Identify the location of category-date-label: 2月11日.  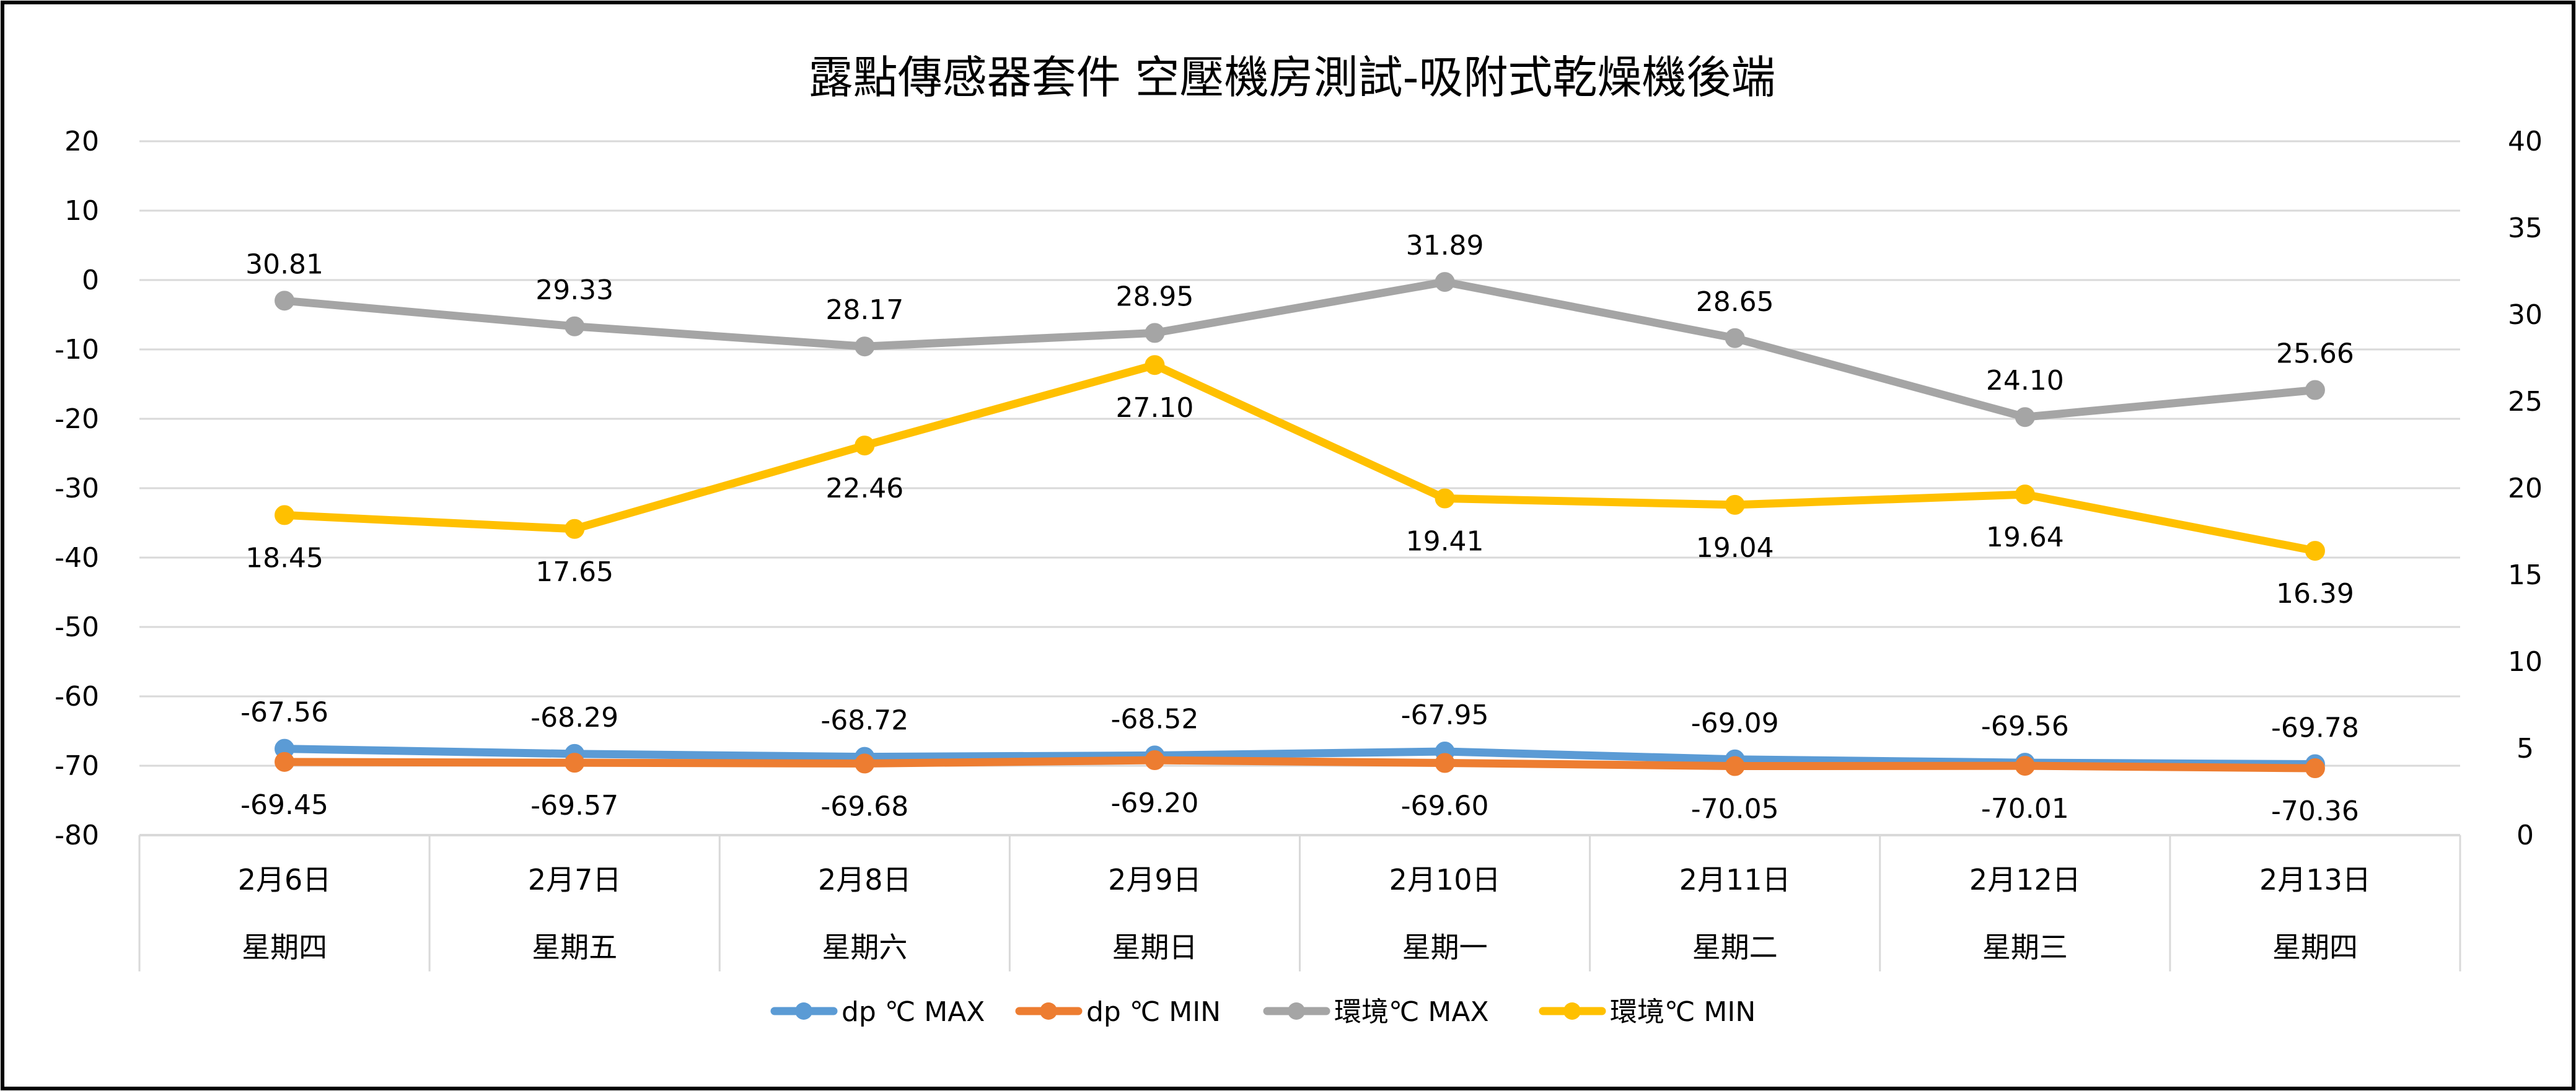
(1735, 880).